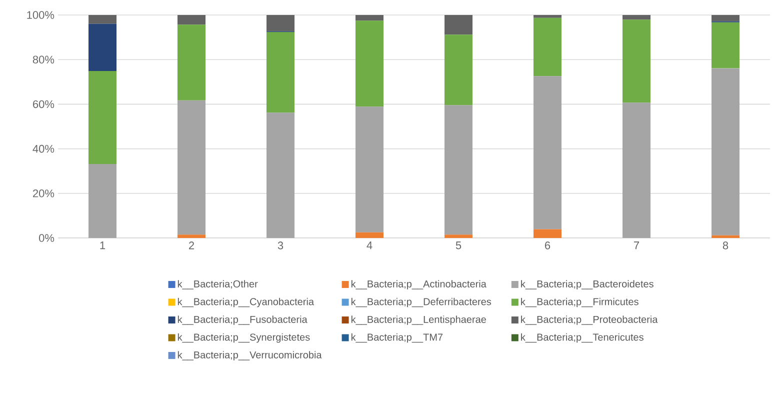 The image size is (778, 413). I want to click on y-tick-label: 40%, so click(43, 148).